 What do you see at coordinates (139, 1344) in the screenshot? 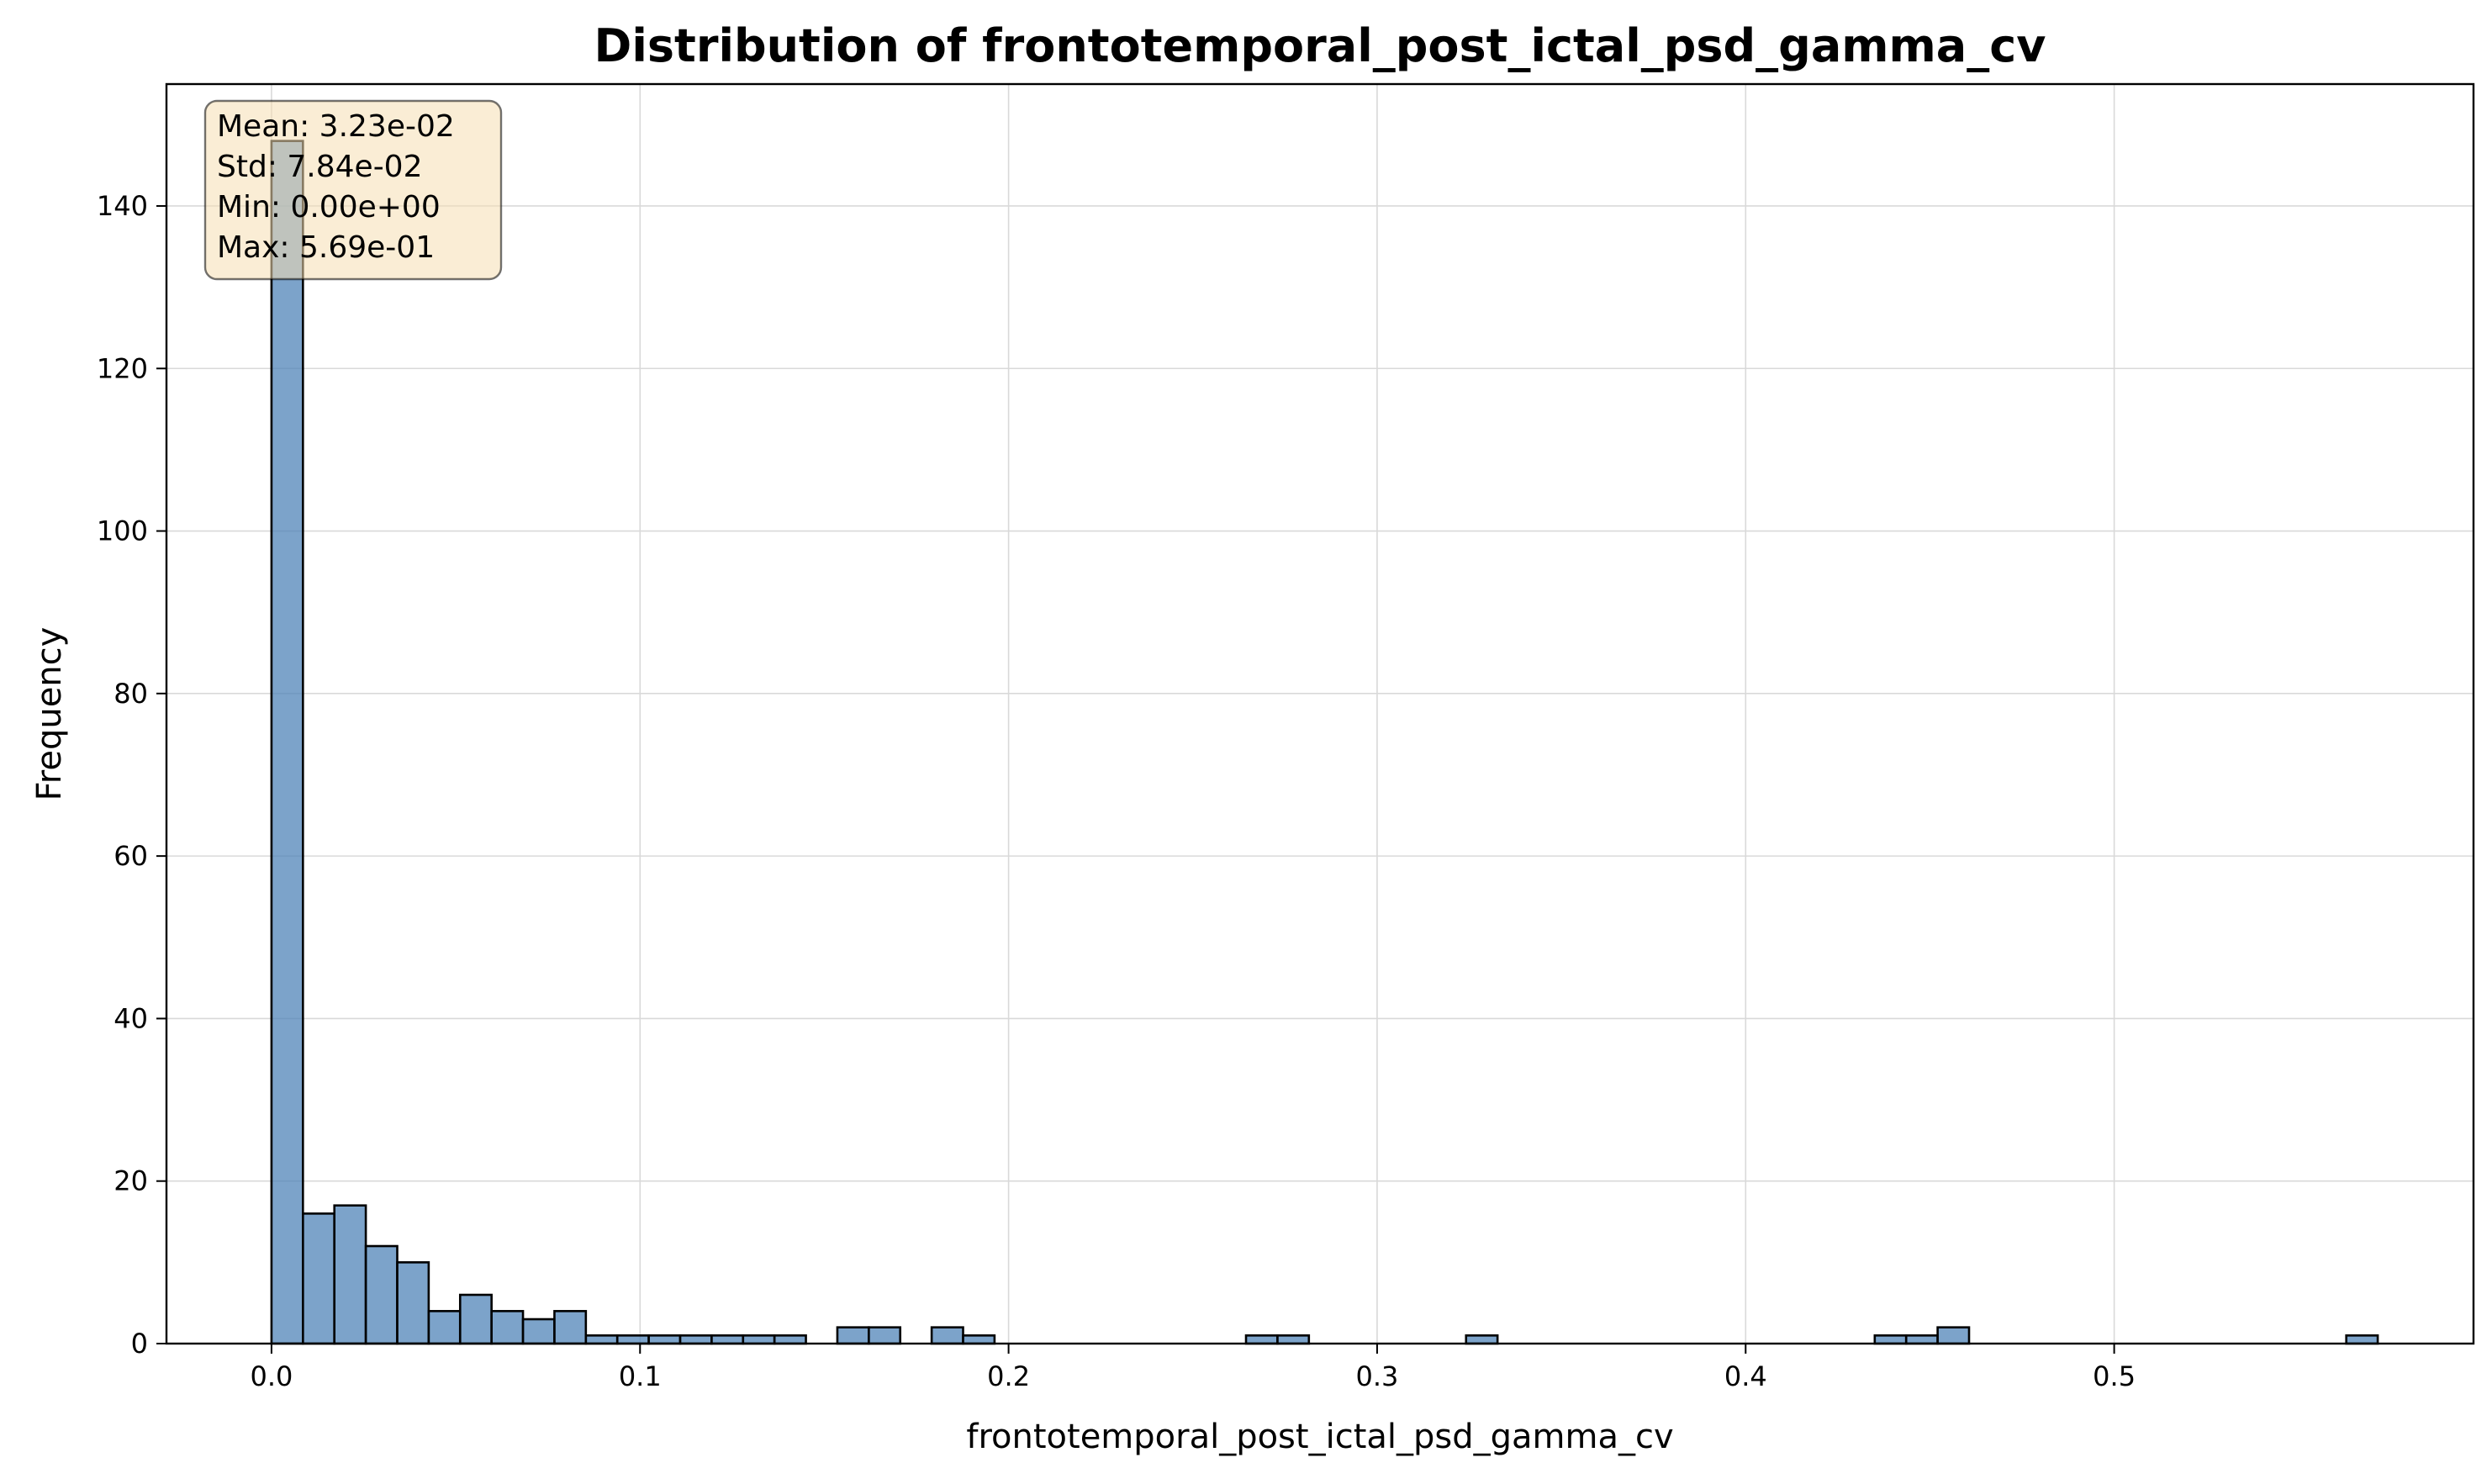
I see `y-tick-label: 0` at bounding box center [139, 1344].